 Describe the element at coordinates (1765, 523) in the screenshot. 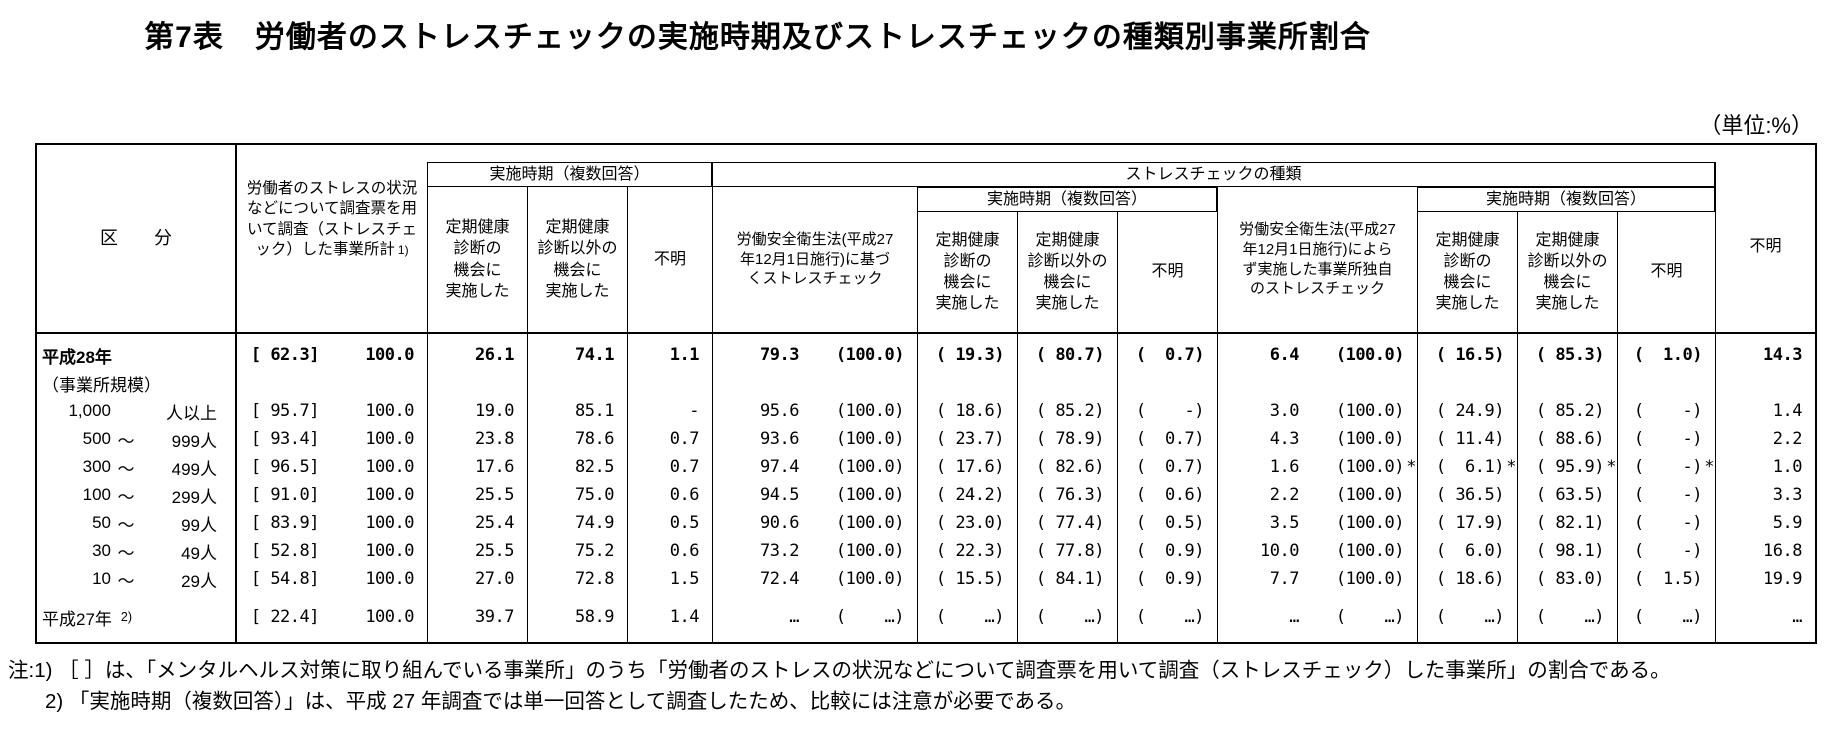

I see `table-cell: 5.9` at that location.